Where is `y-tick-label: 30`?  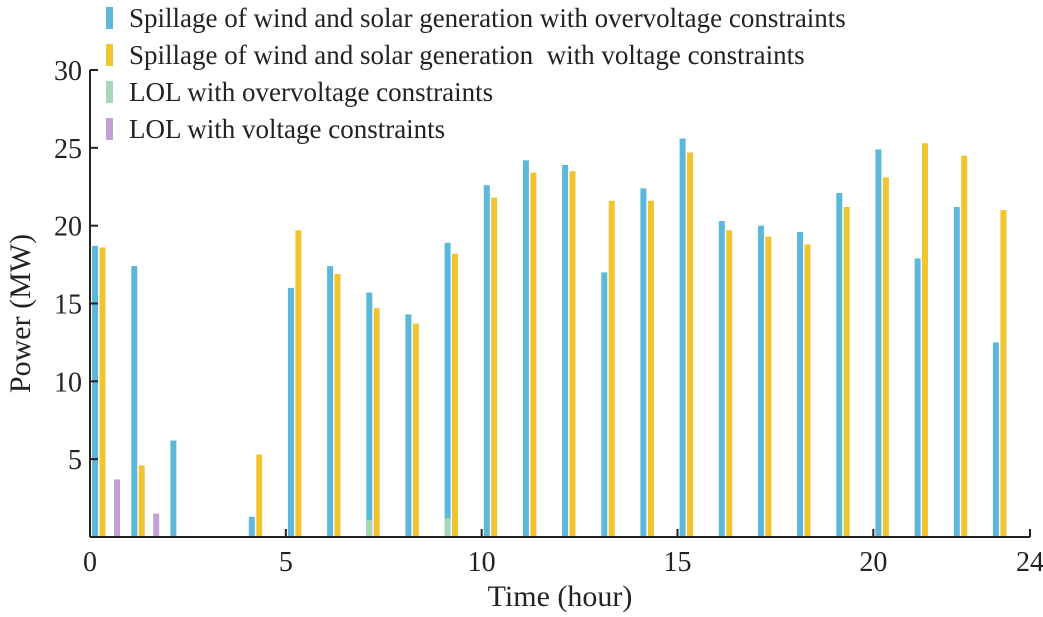
y-tick-label: 30 is located at coordinates (68, 71).